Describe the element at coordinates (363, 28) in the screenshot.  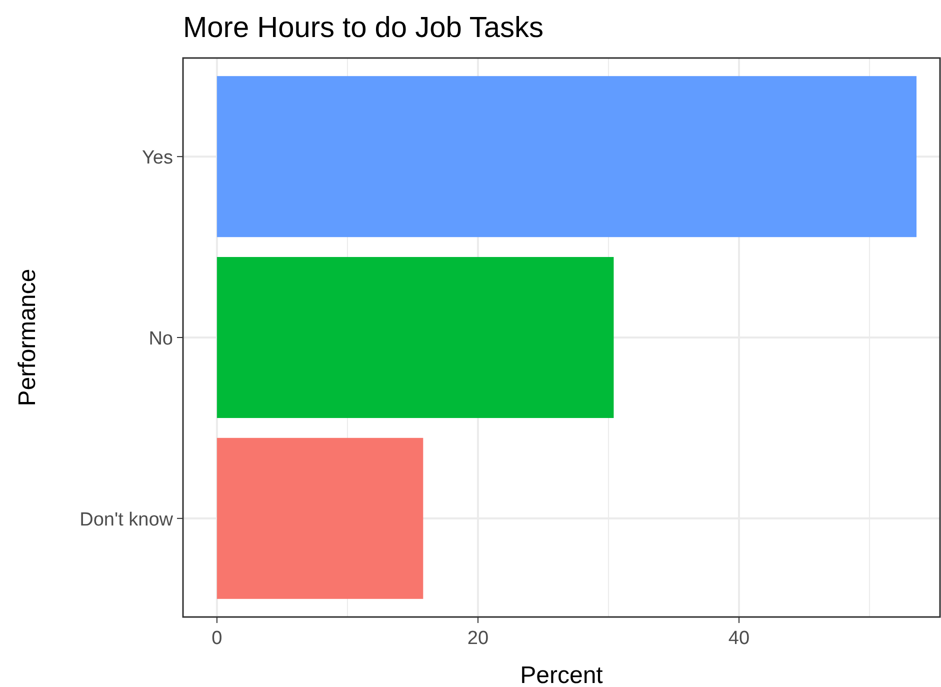
I see `chart-title: More Hours to do Job Tasks` at that location.